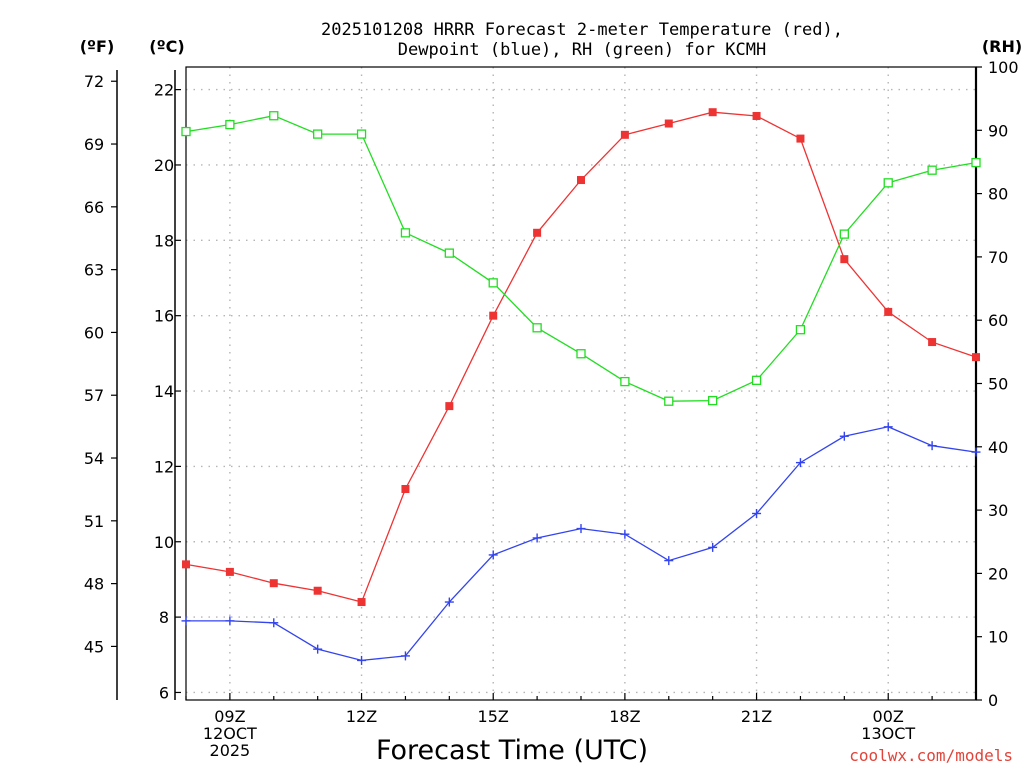 The image size is (1024, 768). What do you see at coordinates (888, 716) in the screenshot?
I see `x-tick-label: 00Z` at bounding box center [888, 716].